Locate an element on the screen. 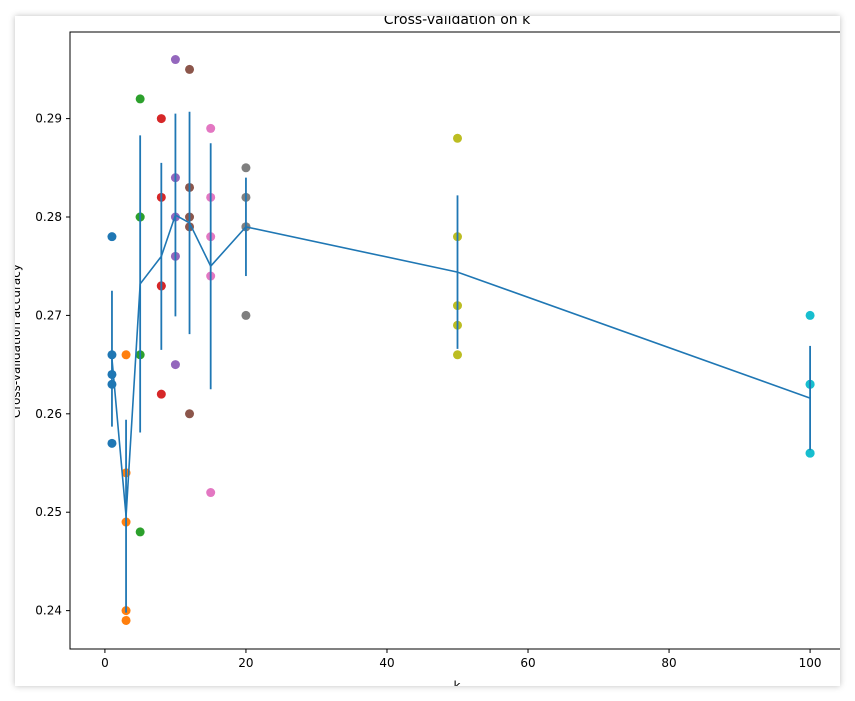  chart-title: Cross-validation on k is located at coordinates (457, 22).